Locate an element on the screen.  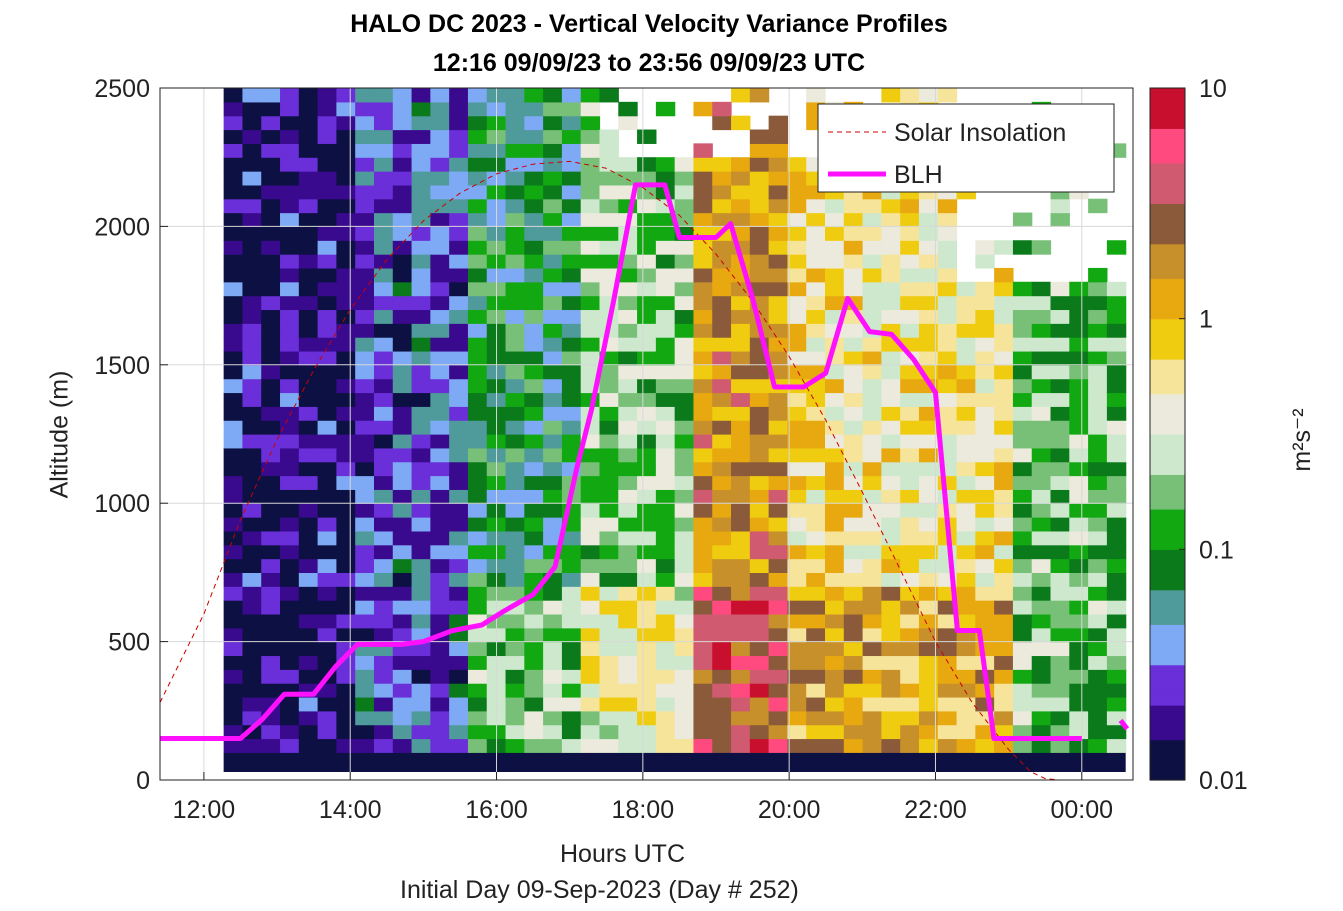
x-tick-label: 16:00 is located at coordinates (496, 810).